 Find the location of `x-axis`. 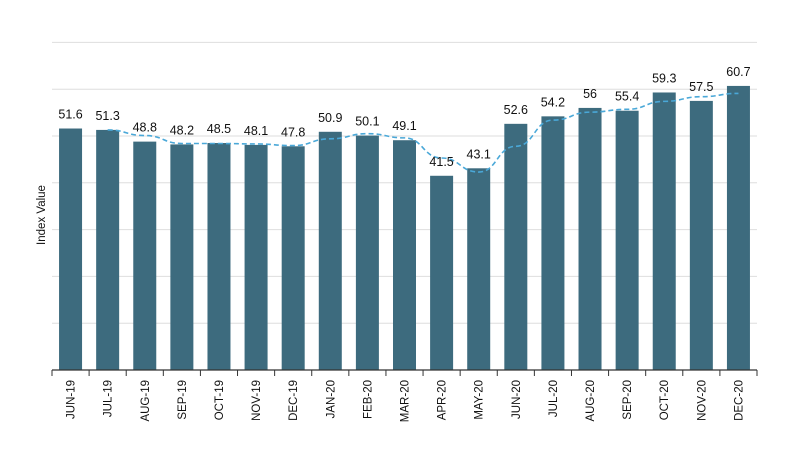

x-axis is located at coordinates (404, 372).